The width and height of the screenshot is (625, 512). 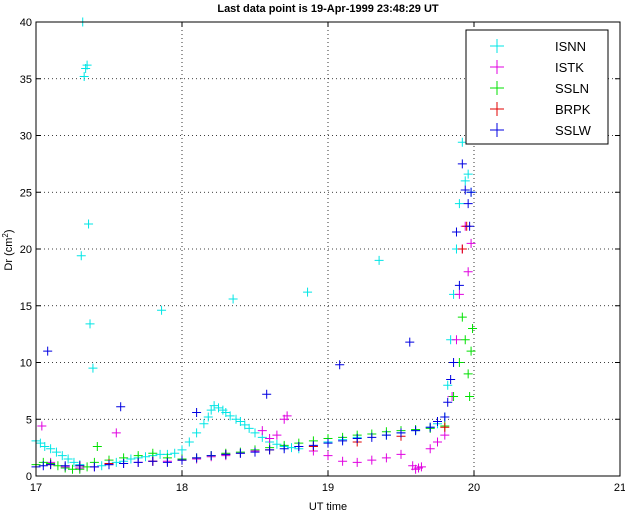 What do you see at coordinates (572, 88) in the screenshot?
I see `legend-label: SSLN` at bounding box center [572, 88].